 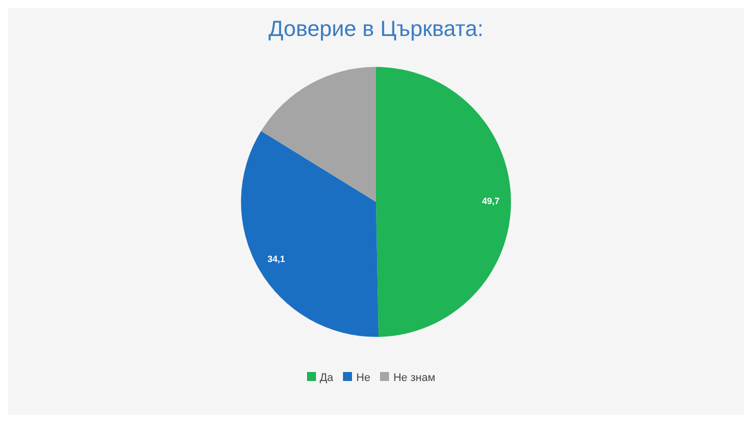 What do you see at coordinates (277, 259) in the screenshot?
I see `data-label: 34,1` at bounding box center [277, 259].